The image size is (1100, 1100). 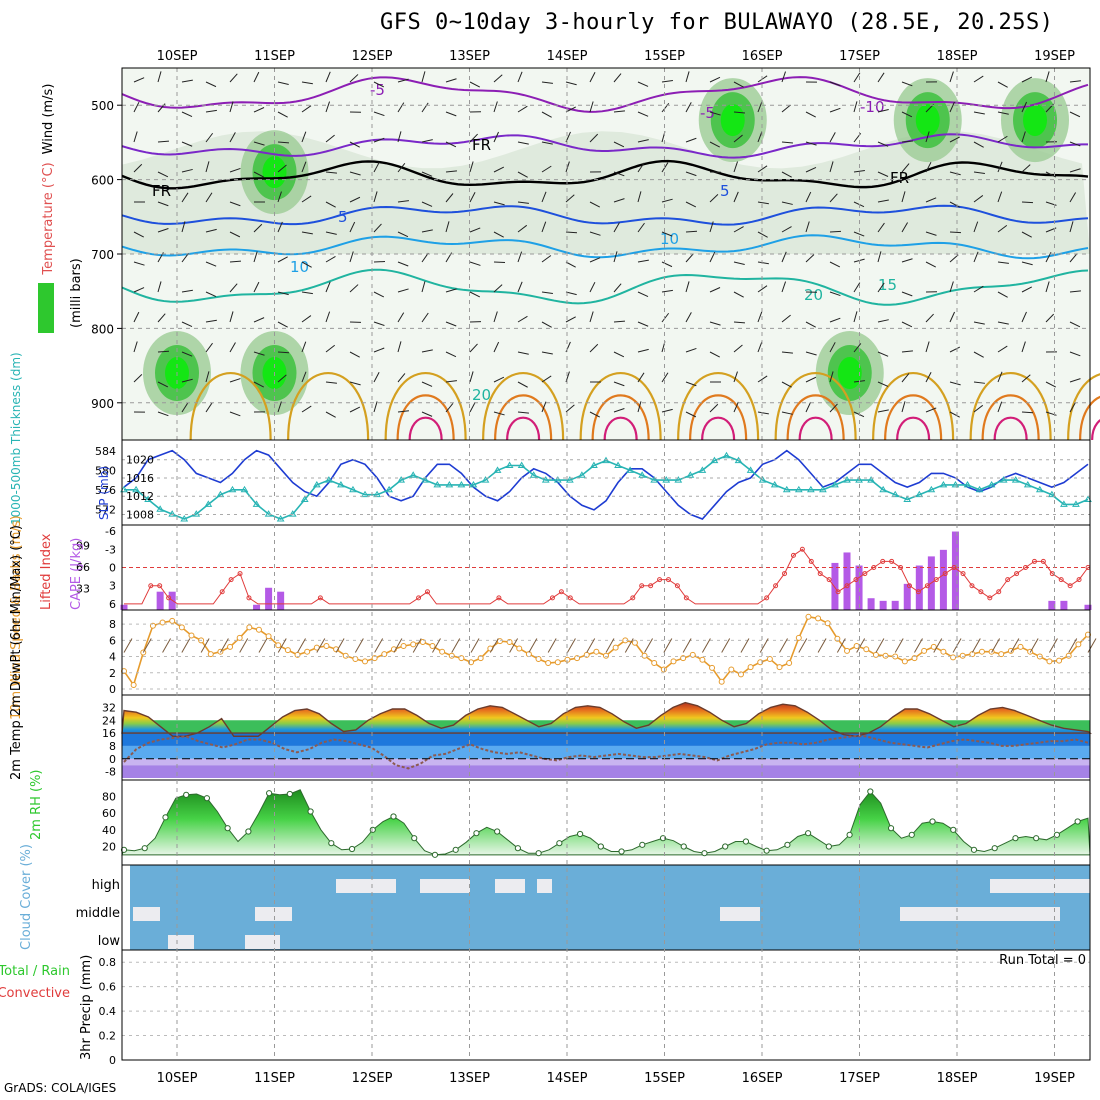 What do you see at coordinates (35, 971) in the screenshot?
I see `precip-legend-total: Total / Rain` at bounding box center [35, 971].